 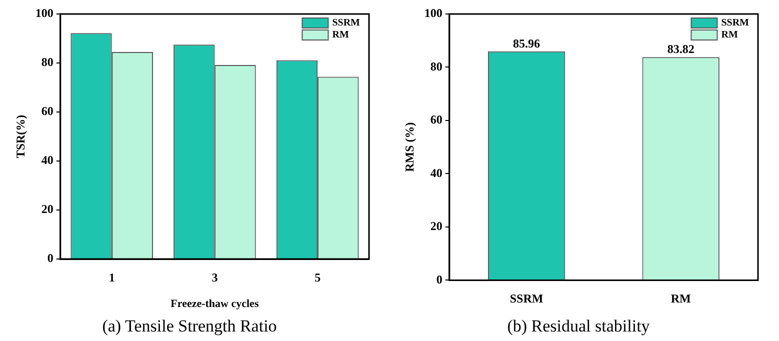 What do you see at coordinates (215, 277) in the screenshot?
I see `x-tick-label: 3` at bounding box center [215, 277].